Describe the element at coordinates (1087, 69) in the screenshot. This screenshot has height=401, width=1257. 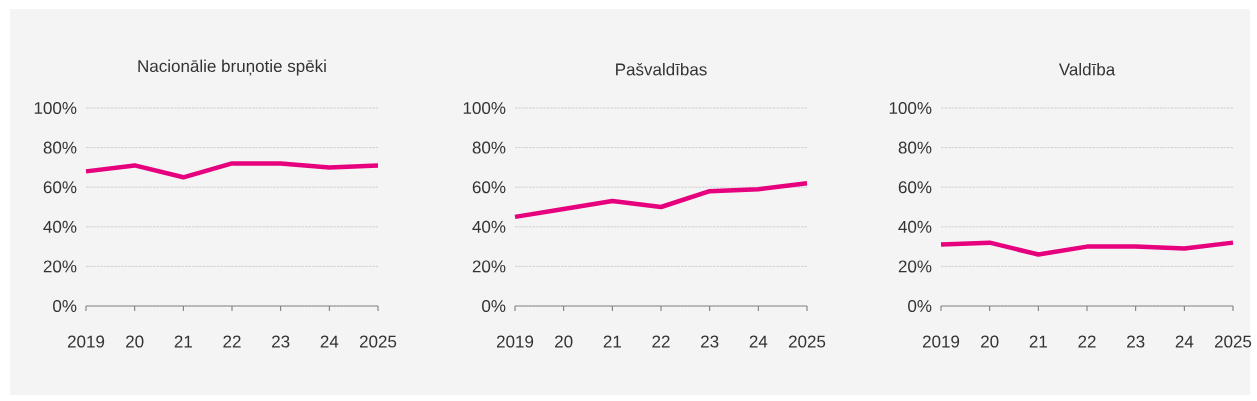
I see `chart-title: Valdība` at that location.